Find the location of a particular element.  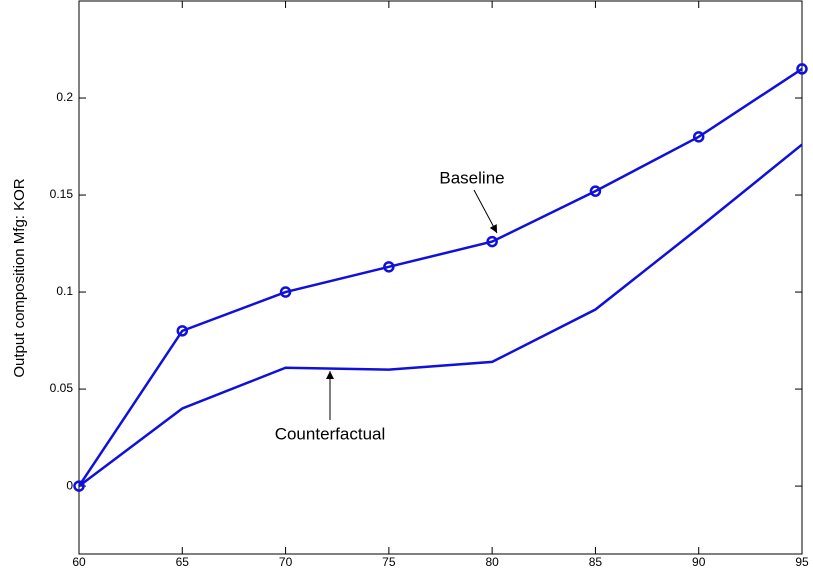

x-tick-label: 95 is located at coordinates (802, 562).